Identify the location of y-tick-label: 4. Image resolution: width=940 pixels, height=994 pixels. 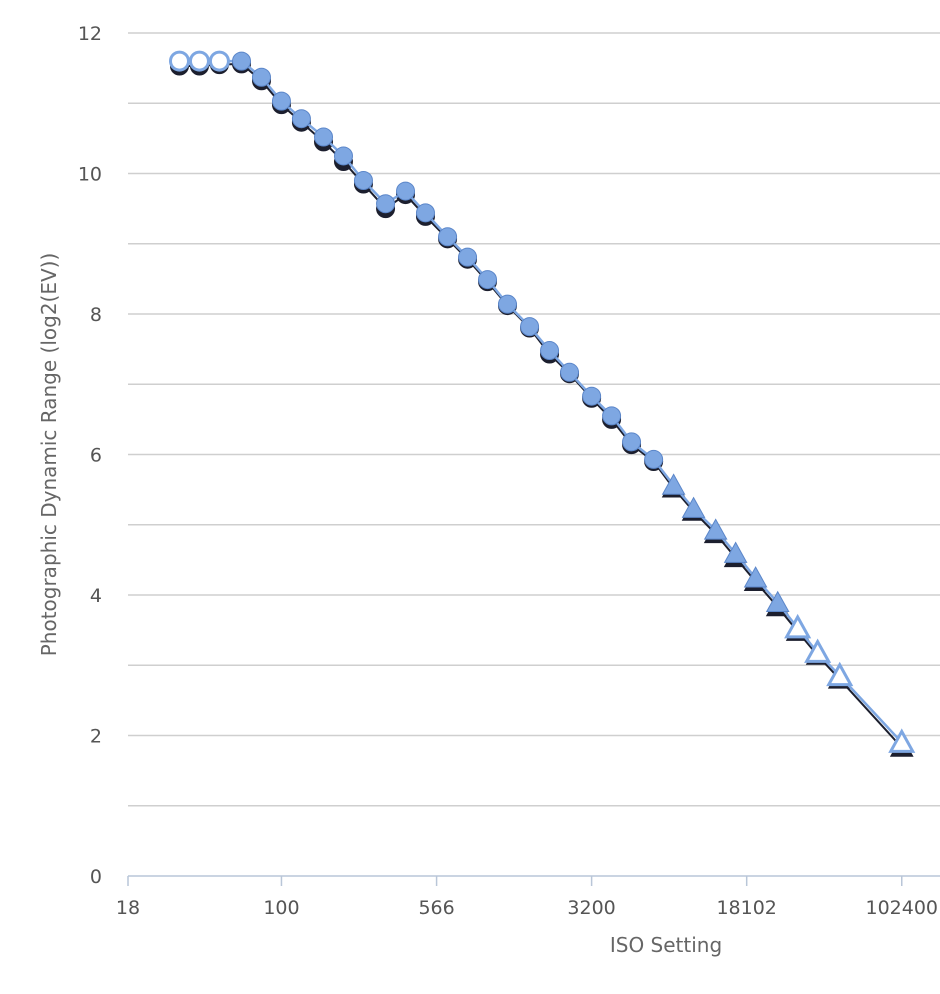
(96, 596).